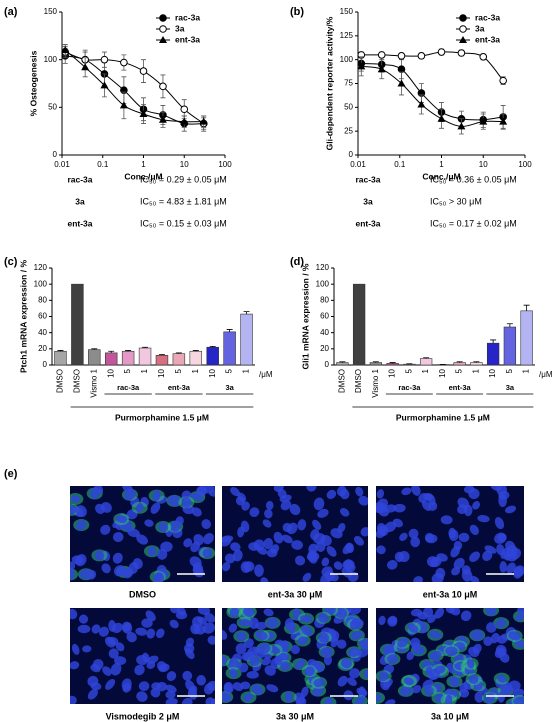 This screenshot has height=722, width=560. What do you see at coordinates (358, 381) in the screenshot?
I see `x-tick-label: DMSO` at bounding box center [358, 381].